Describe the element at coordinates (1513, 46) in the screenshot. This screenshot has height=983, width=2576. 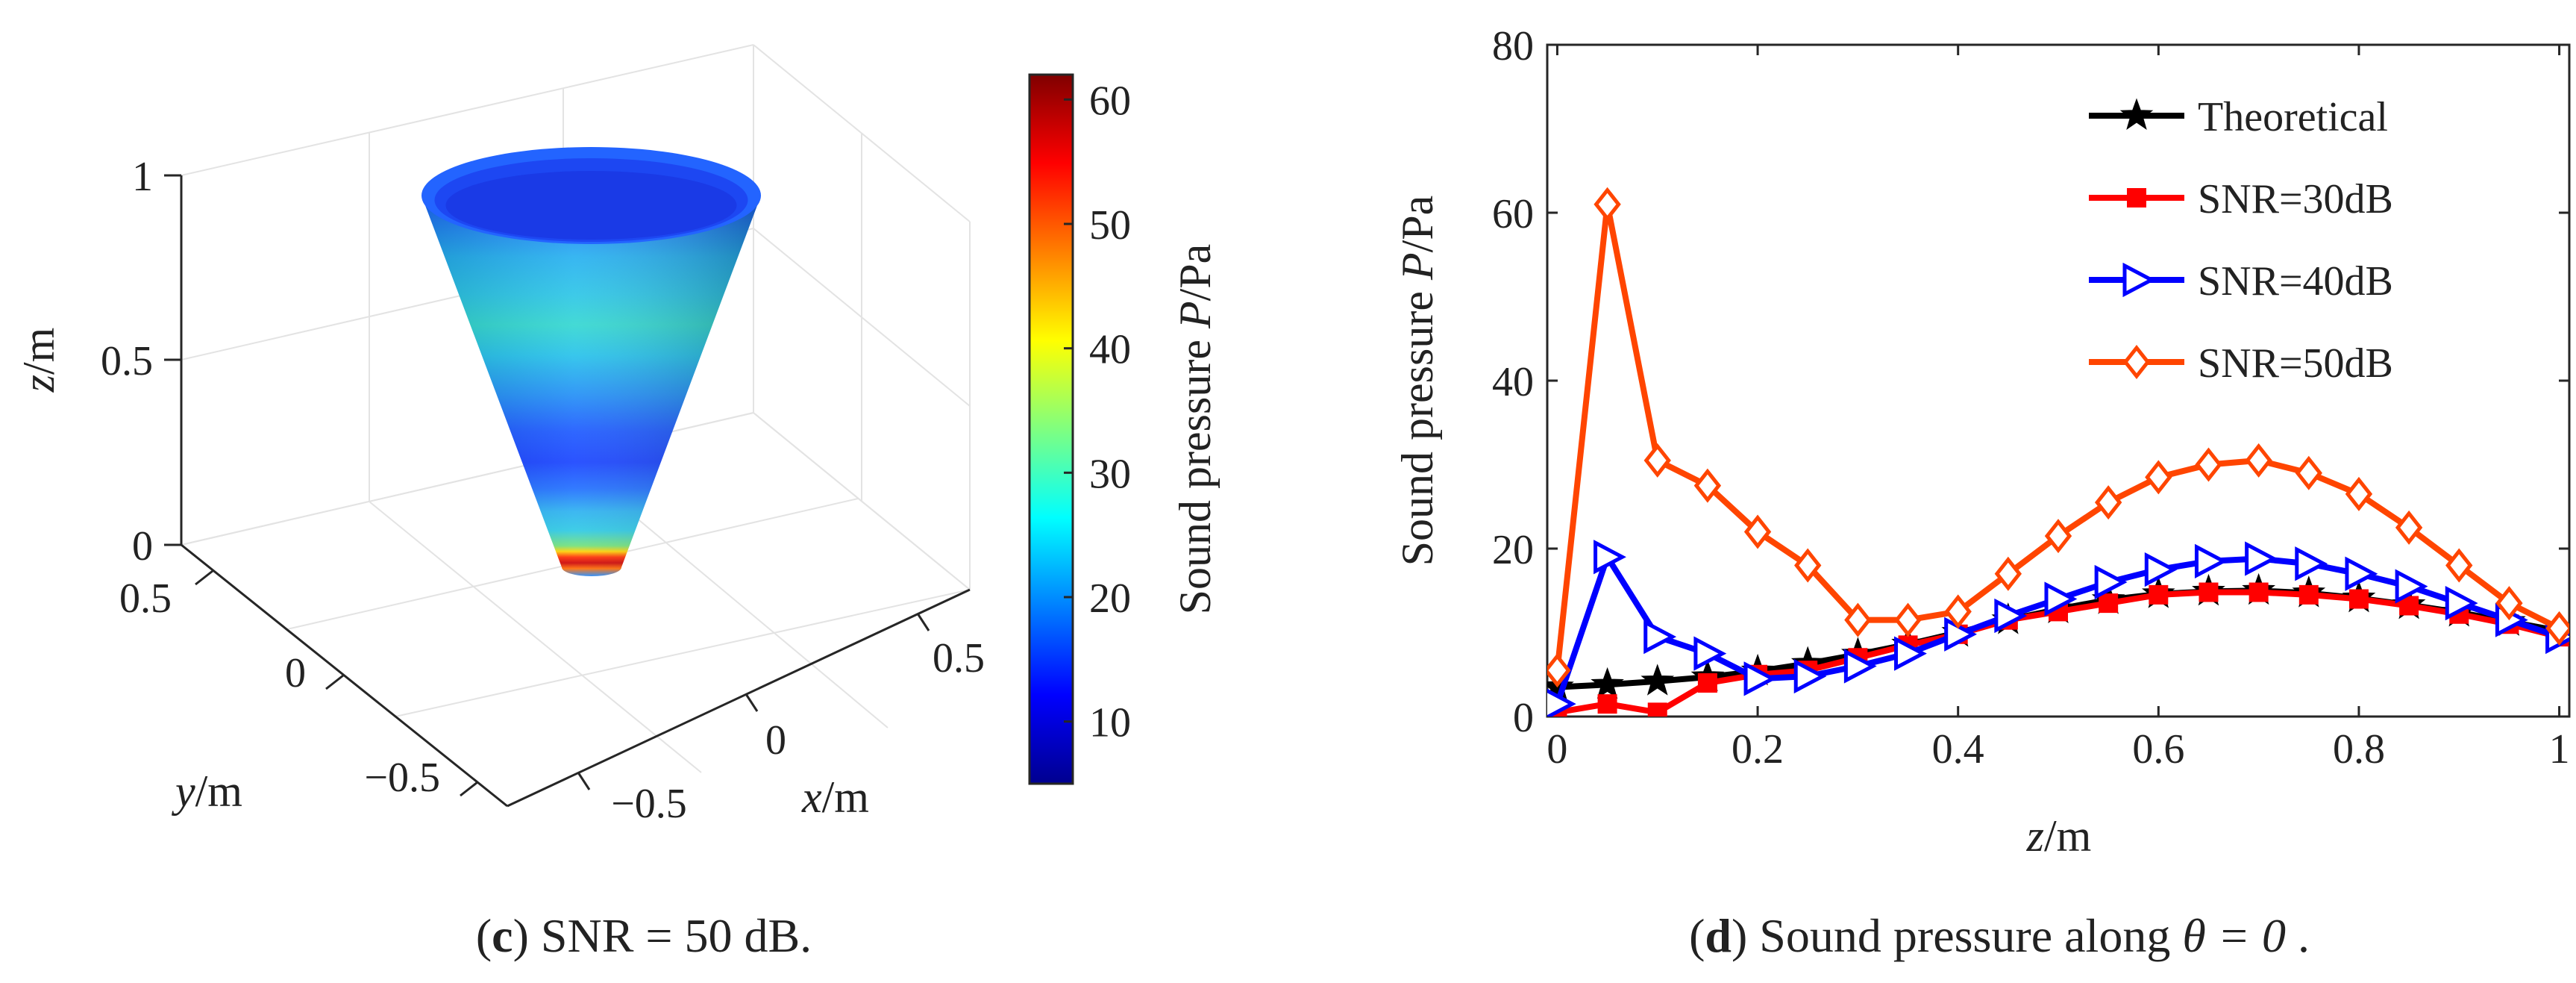
I see `y-tick-label: 80` at that location.